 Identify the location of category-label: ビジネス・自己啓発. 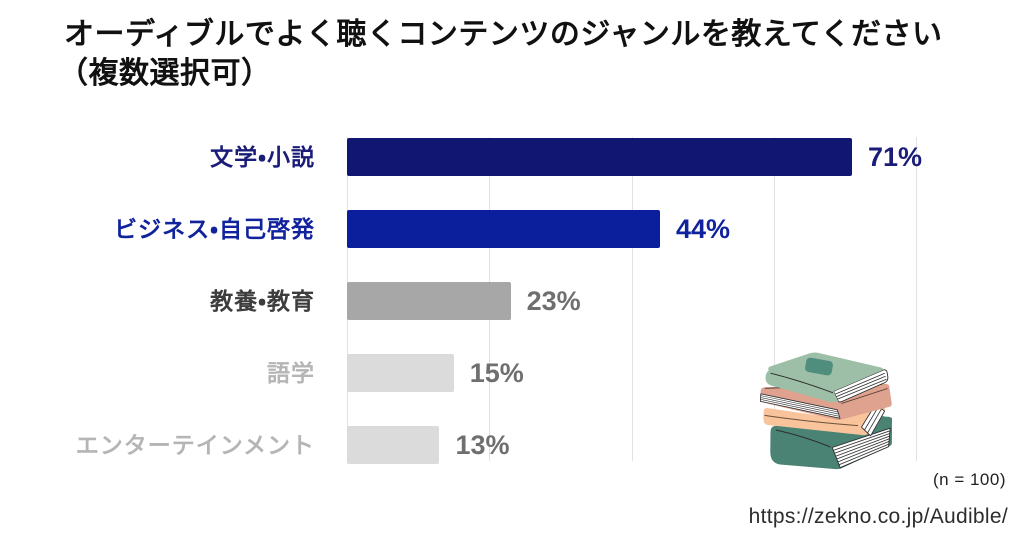
(214, 229).